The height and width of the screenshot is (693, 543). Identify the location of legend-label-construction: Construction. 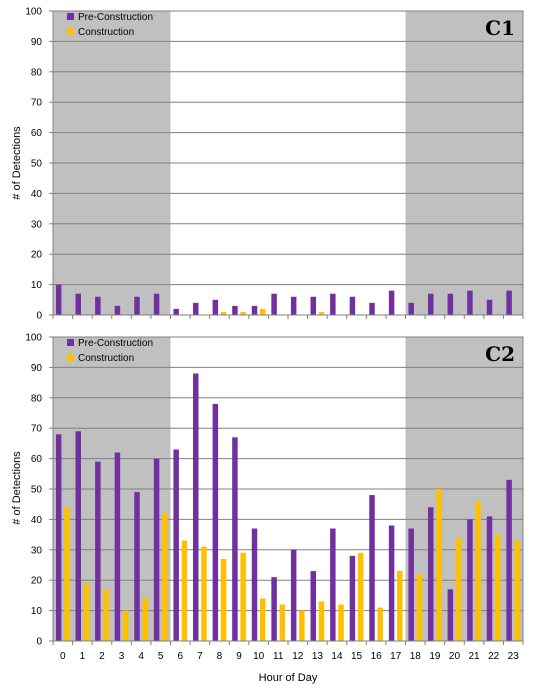
(106, 358).